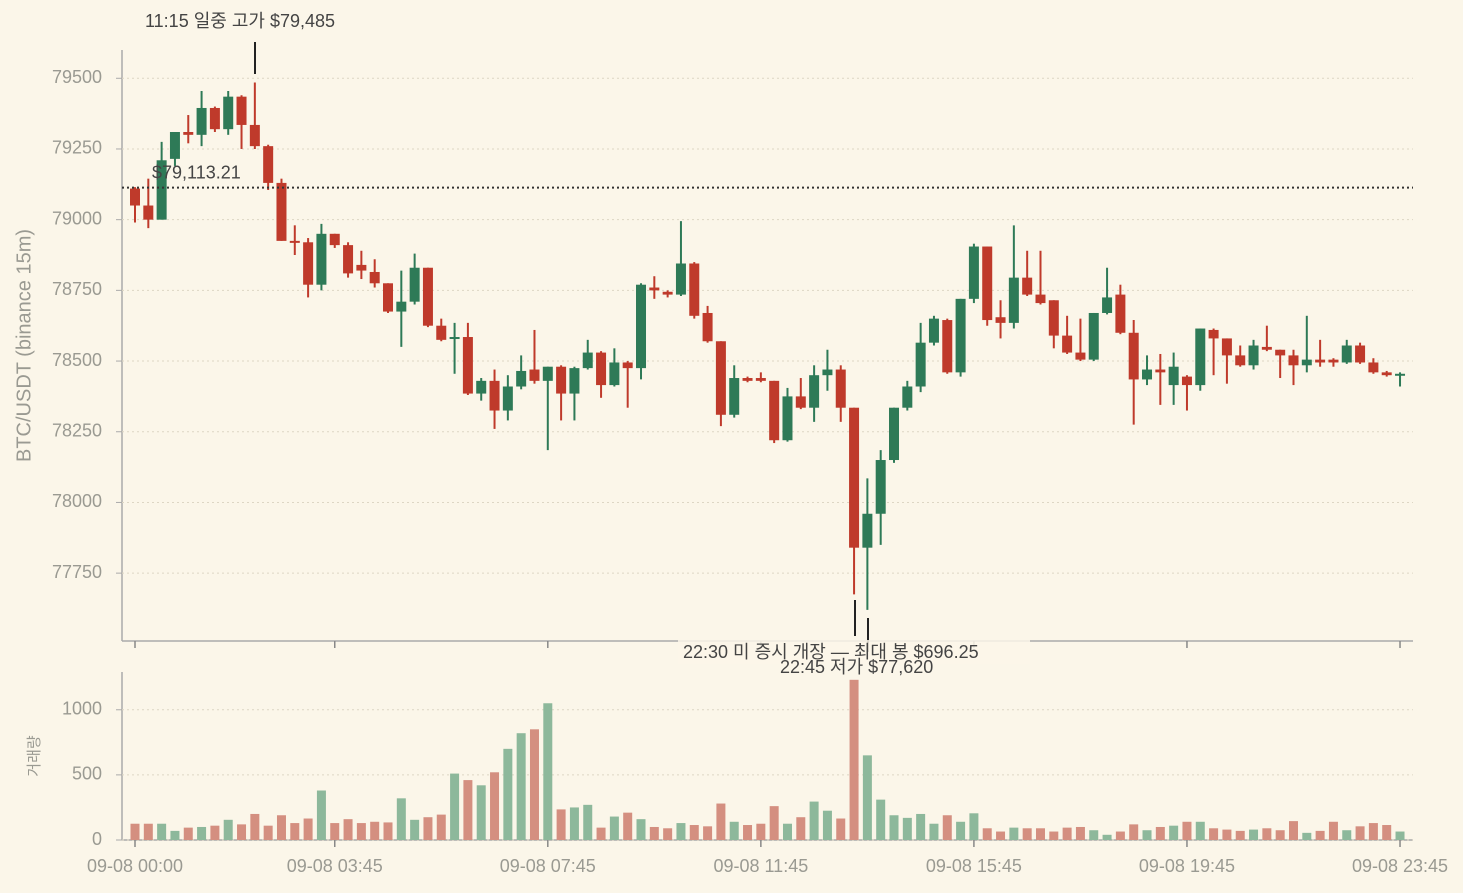 Image resolution: width=1463 pixels, height=893 pixels. What do you see at coordinates (335, 866) in the screenshot?
I see `x-tick-label: 09-08 03:45` at bounding box center [335, 866].